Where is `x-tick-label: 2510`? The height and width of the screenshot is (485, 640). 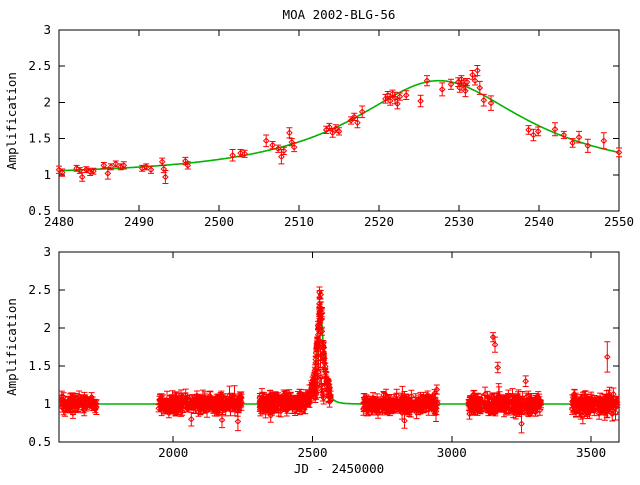 x-tick-label: 2510 is located at coordinates (299, 221).